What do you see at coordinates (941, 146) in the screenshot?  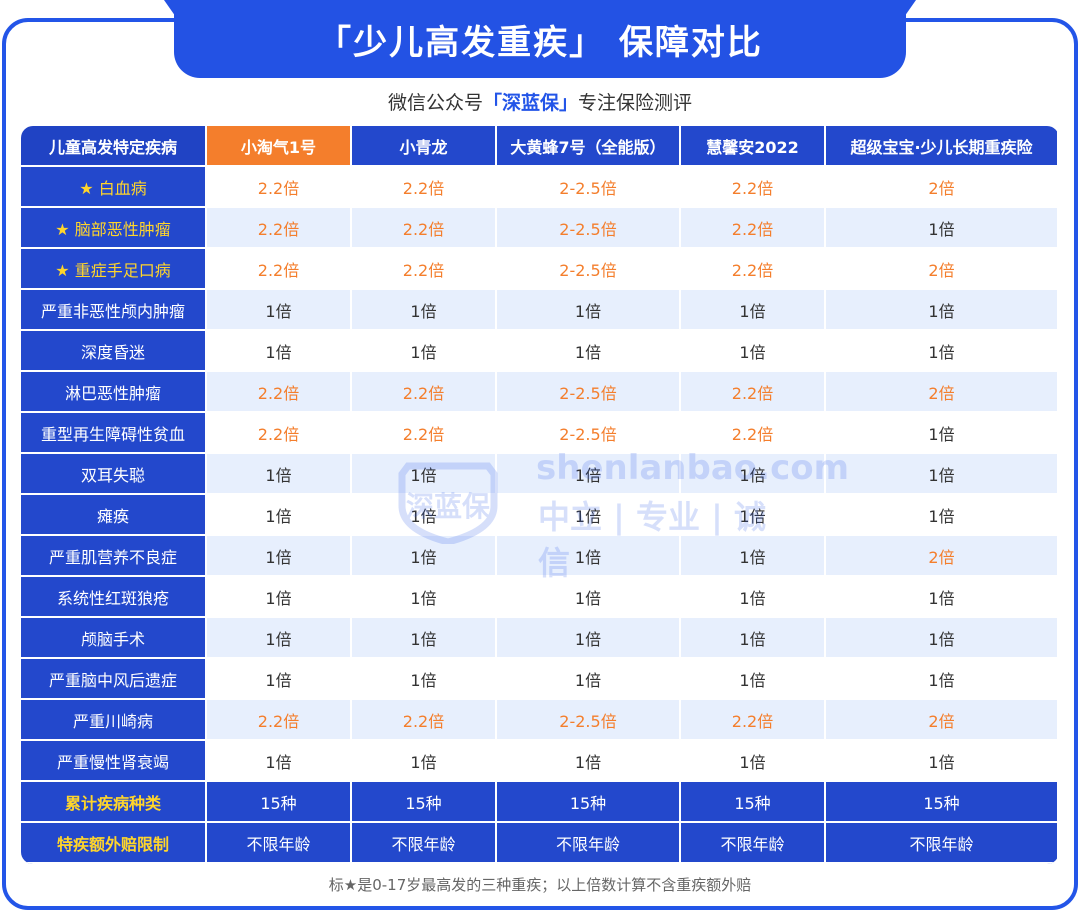 I see `column-header-product: 超级宝宝·少儿长期重疾险` at bounding box center [941, 146].